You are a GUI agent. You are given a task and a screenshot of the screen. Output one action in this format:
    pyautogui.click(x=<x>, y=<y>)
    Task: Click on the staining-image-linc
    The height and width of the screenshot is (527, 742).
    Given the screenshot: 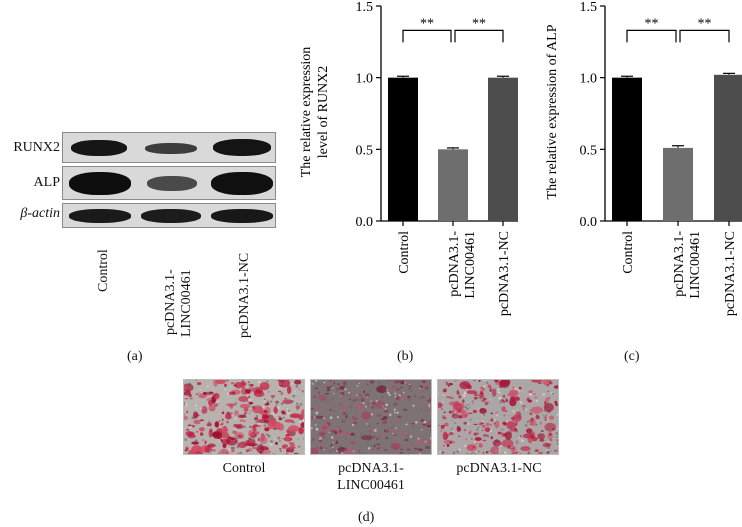 What is the action you would take?
    pyautogui.click(x=371, y=417)
    